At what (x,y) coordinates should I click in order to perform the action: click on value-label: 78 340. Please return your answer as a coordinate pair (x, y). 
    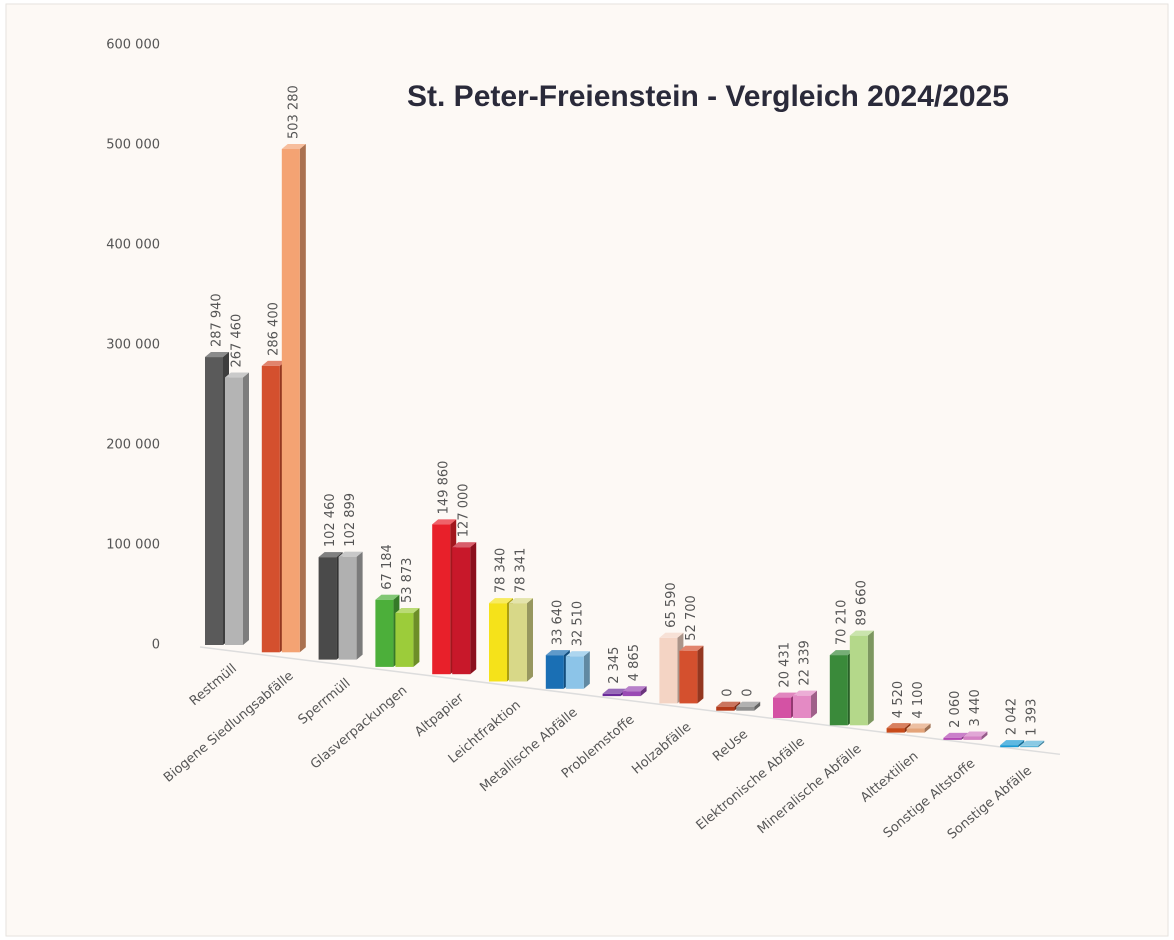
    Looking at the image, I should click on (501, 571).